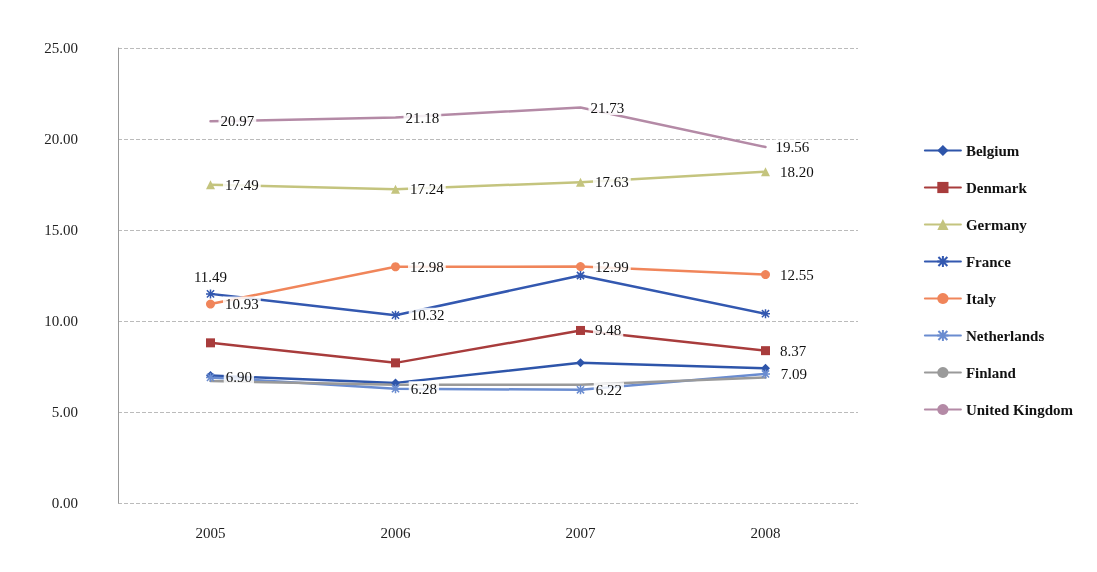 The image size is (1097, 572). I want to click on y-tick-label: 15.00, so click(61, 230).